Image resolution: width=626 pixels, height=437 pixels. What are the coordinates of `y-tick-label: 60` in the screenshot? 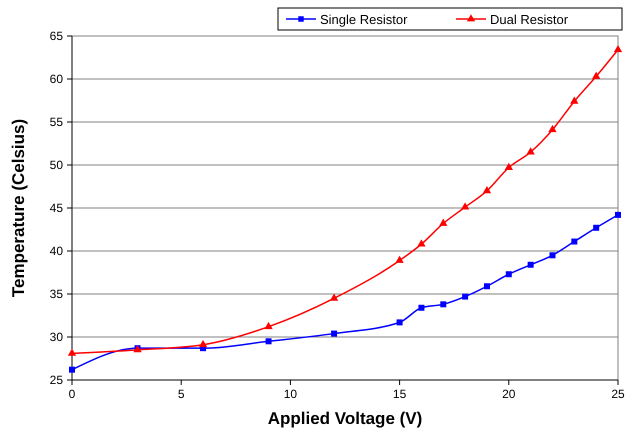 It's located at (57, 79).